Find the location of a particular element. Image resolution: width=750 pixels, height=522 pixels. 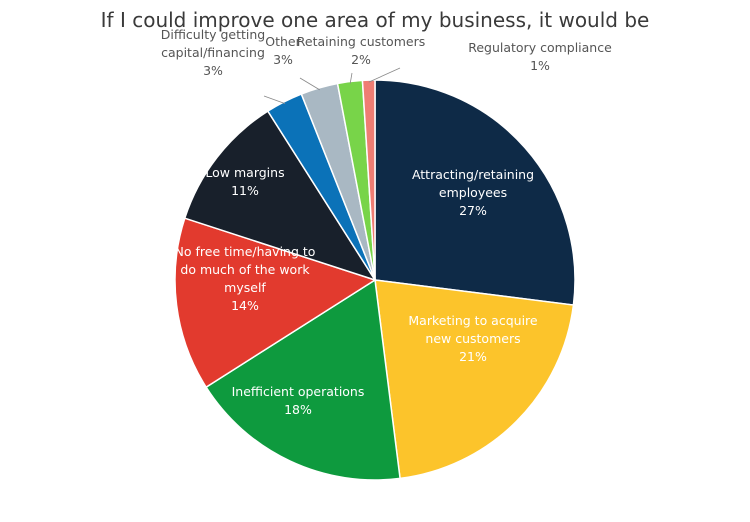

slice-label-line: Marketing to acquire is located at coordinates (473, 320).